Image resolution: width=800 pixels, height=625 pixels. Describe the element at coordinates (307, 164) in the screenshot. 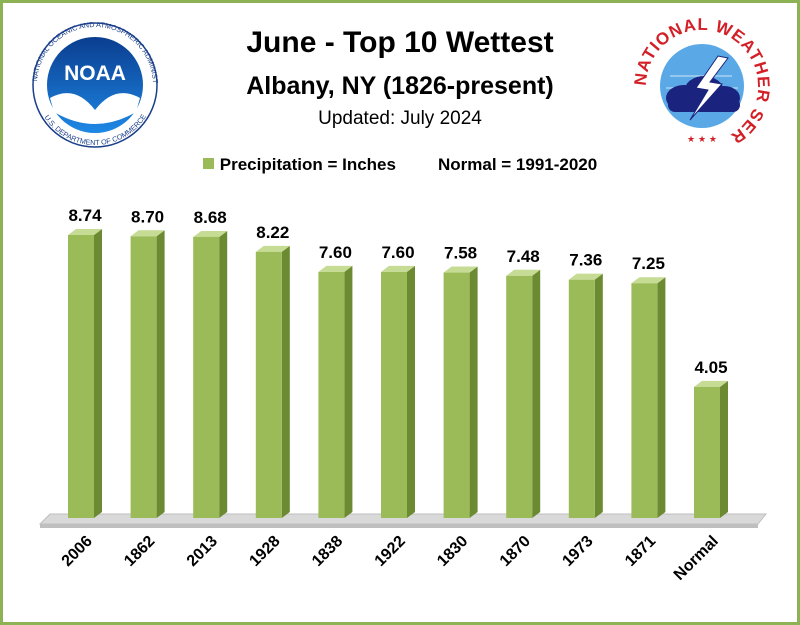

I see `legend-series-label: Precipitation = Inches` at that location.